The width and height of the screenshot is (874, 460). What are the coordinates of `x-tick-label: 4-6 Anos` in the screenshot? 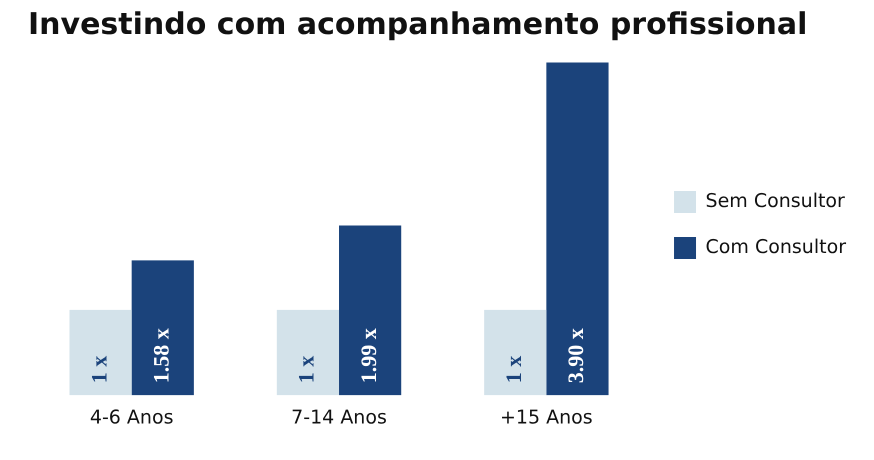 It's located at (132, 417).